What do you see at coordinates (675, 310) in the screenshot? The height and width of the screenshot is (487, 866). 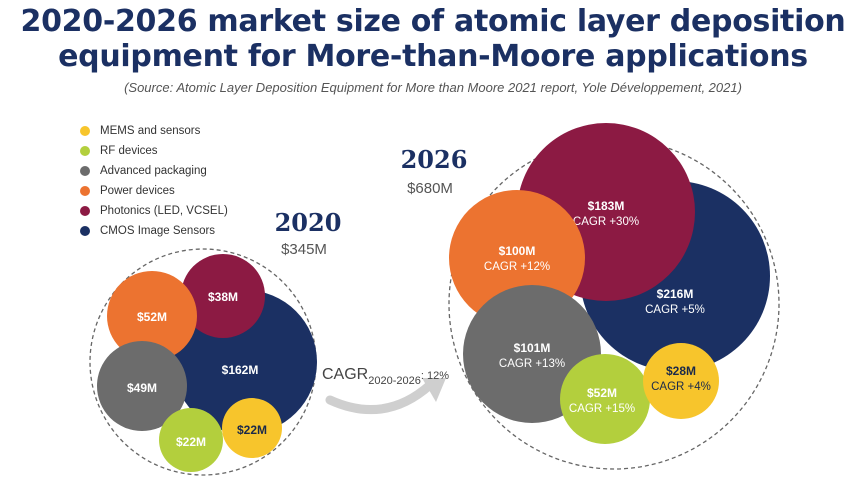 I see `bubble-cagr-label: CAGR +5%` at bounding box center [675, 310].